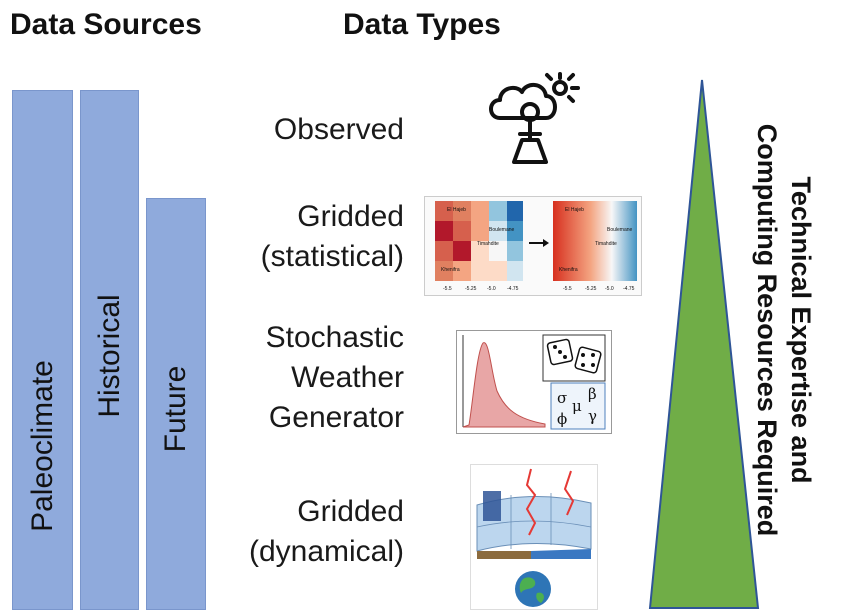 The image size is (842, 614). What do you see at coordinates (574, 358) in the screenshot?
I see `dice-icon` at bounding box center [574, 358].